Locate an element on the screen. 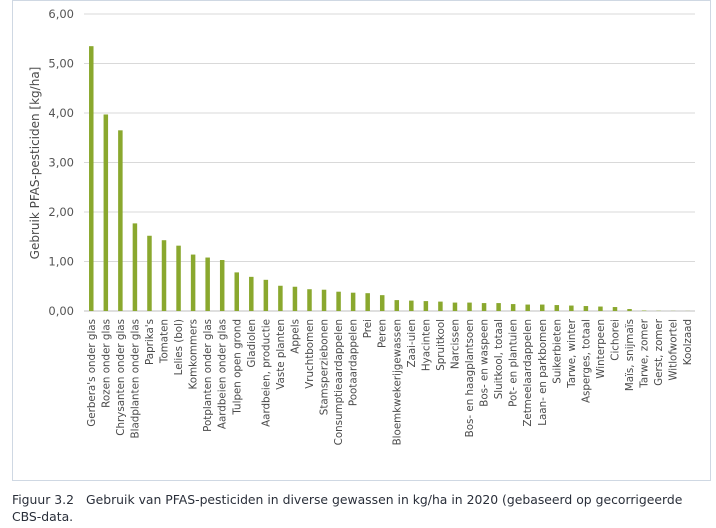 This screenshot has height=528, width=716. x-tick-label: Gerst, zomer is located at coordinates (659, 352).